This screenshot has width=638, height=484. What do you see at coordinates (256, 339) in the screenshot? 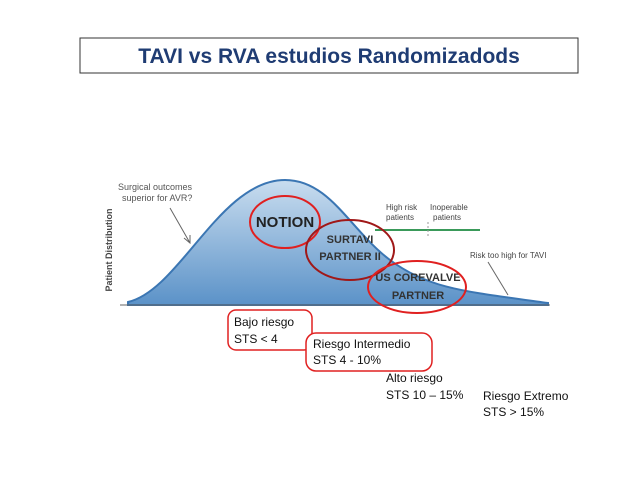
I see `risk-sts: STS < 4` at bounding box center [256, 339].